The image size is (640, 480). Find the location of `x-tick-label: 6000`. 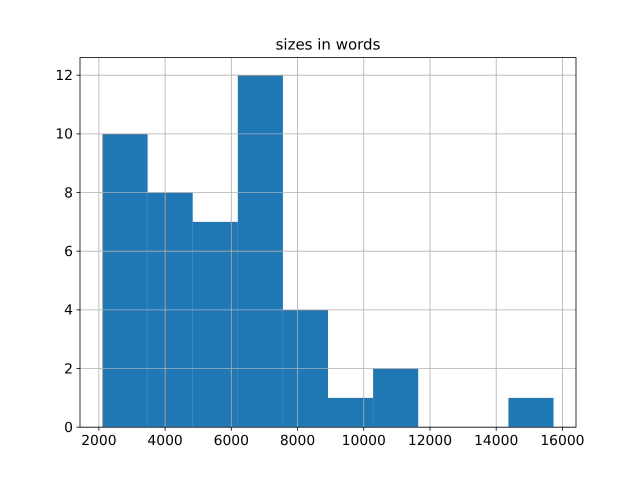

x-tick-label: 6000 is located at coordinates (231, 441).